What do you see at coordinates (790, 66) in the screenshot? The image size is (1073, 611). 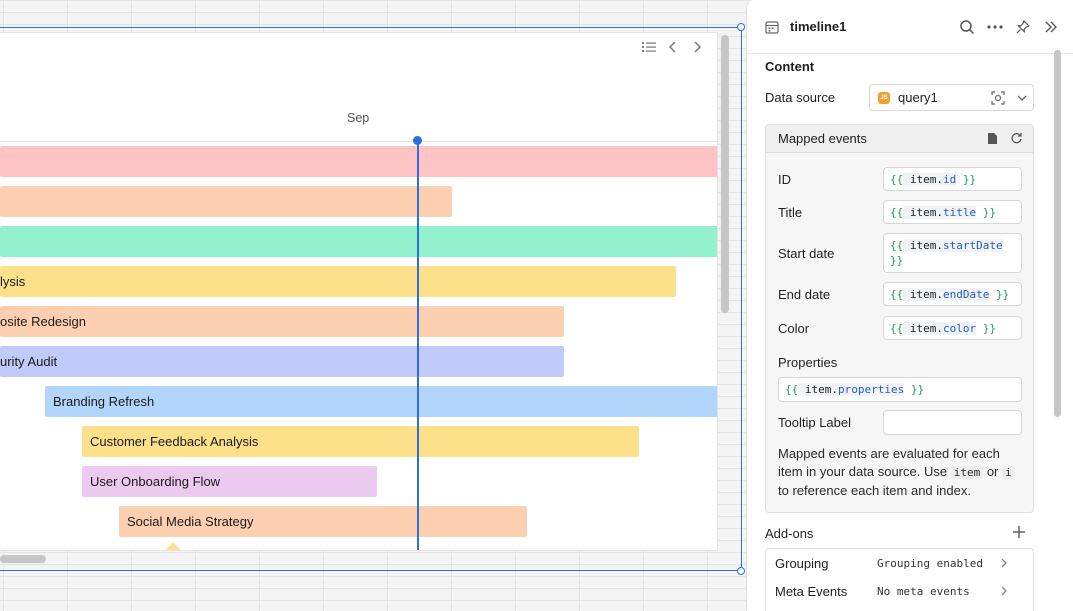 I see `content-section-title: Content` at bounding box center [790, 66].